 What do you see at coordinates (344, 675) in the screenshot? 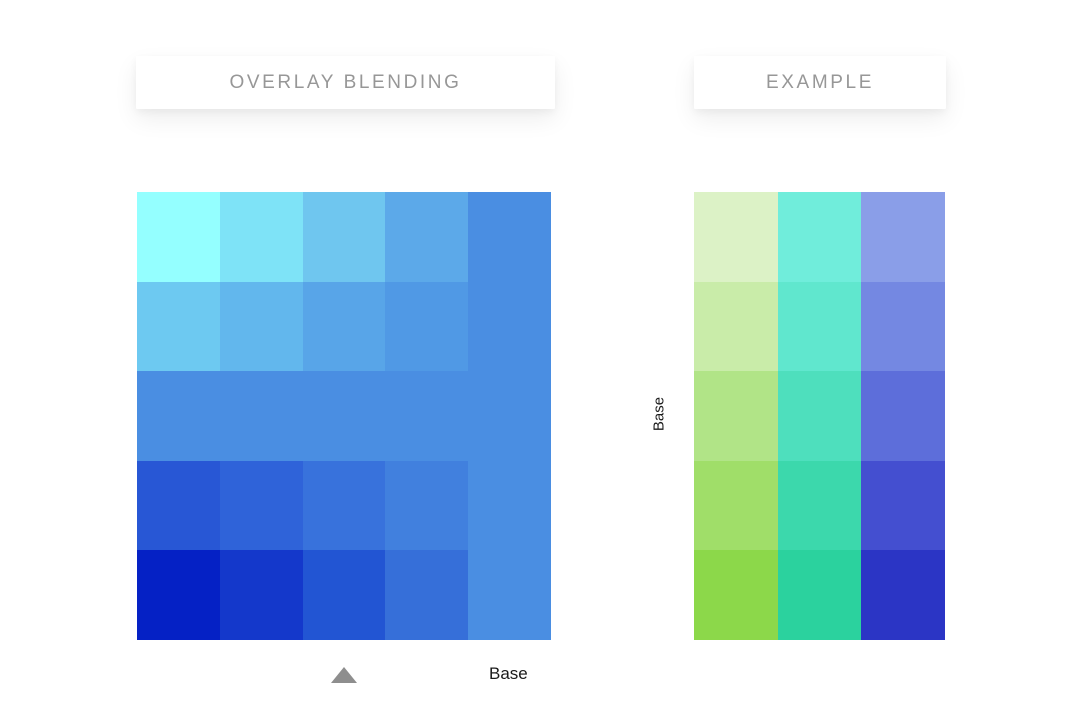
I see `triangle-up-icon` at bounding box center [344, 675].